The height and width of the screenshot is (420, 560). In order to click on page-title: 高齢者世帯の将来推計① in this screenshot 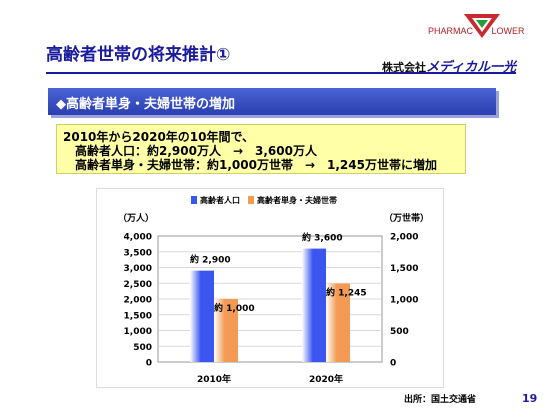, I will do `click(138, 55)`.